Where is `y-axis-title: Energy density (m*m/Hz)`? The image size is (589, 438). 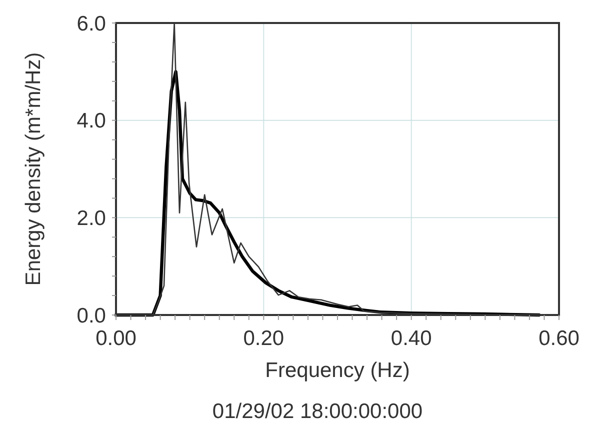 y-axis-title: Energy density (m*m/Hz) is located at coordinates (33, 169).